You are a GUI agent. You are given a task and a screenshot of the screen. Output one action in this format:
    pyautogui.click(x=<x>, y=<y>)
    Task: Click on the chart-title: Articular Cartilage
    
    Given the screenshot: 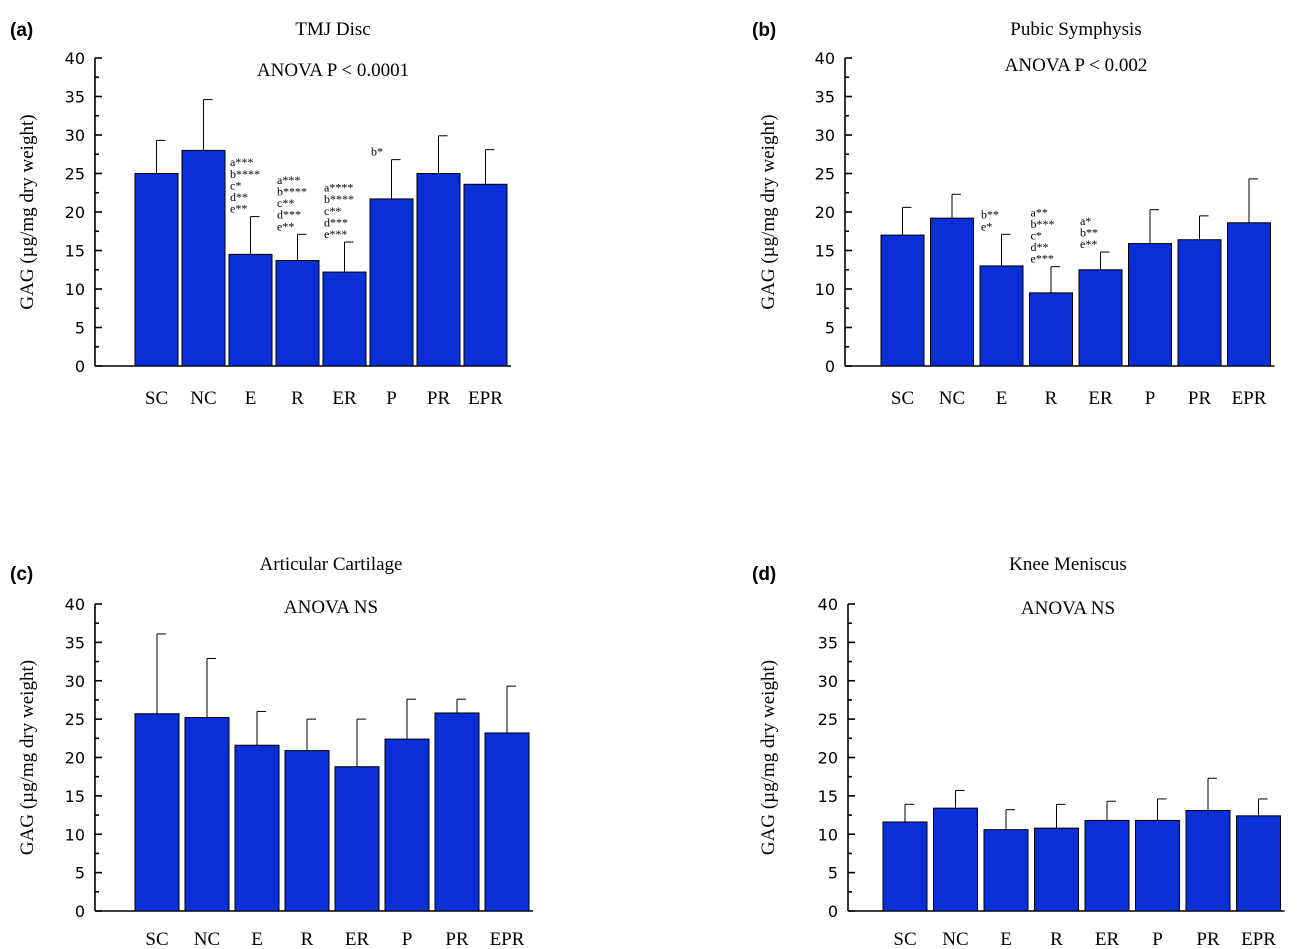 What is the action you would take?
    pyautogui.click(x=331, y=564)
    